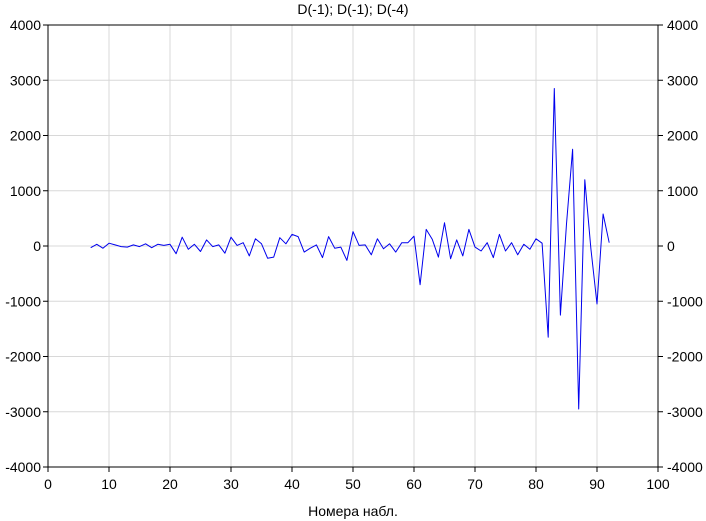 The width and height of the screenshot is (706, 521). Describe the element at coordinates (536, 484) in the screenshot. I see `x-tick-label: 80` at that location.